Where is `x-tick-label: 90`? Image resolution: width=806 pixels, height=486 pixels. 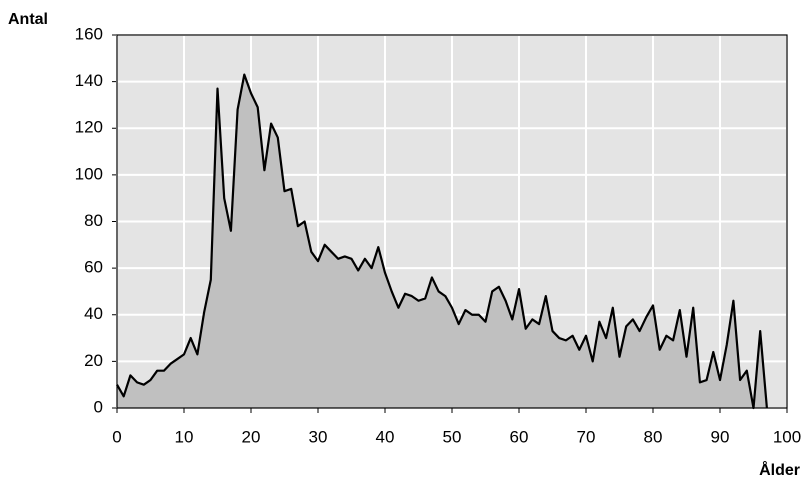 x-tick-label: 90 is located at coordinates (720, 436).